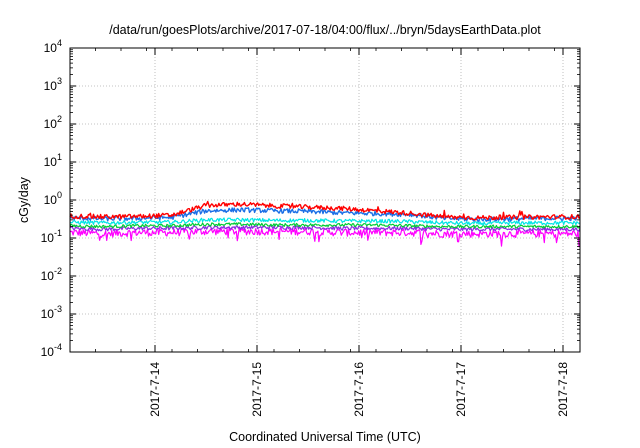  What do you see at coordinates (359, 389) in the screenshot?
I see `x-tick-label: 2017-7-16` at bounding box center [359, 389].